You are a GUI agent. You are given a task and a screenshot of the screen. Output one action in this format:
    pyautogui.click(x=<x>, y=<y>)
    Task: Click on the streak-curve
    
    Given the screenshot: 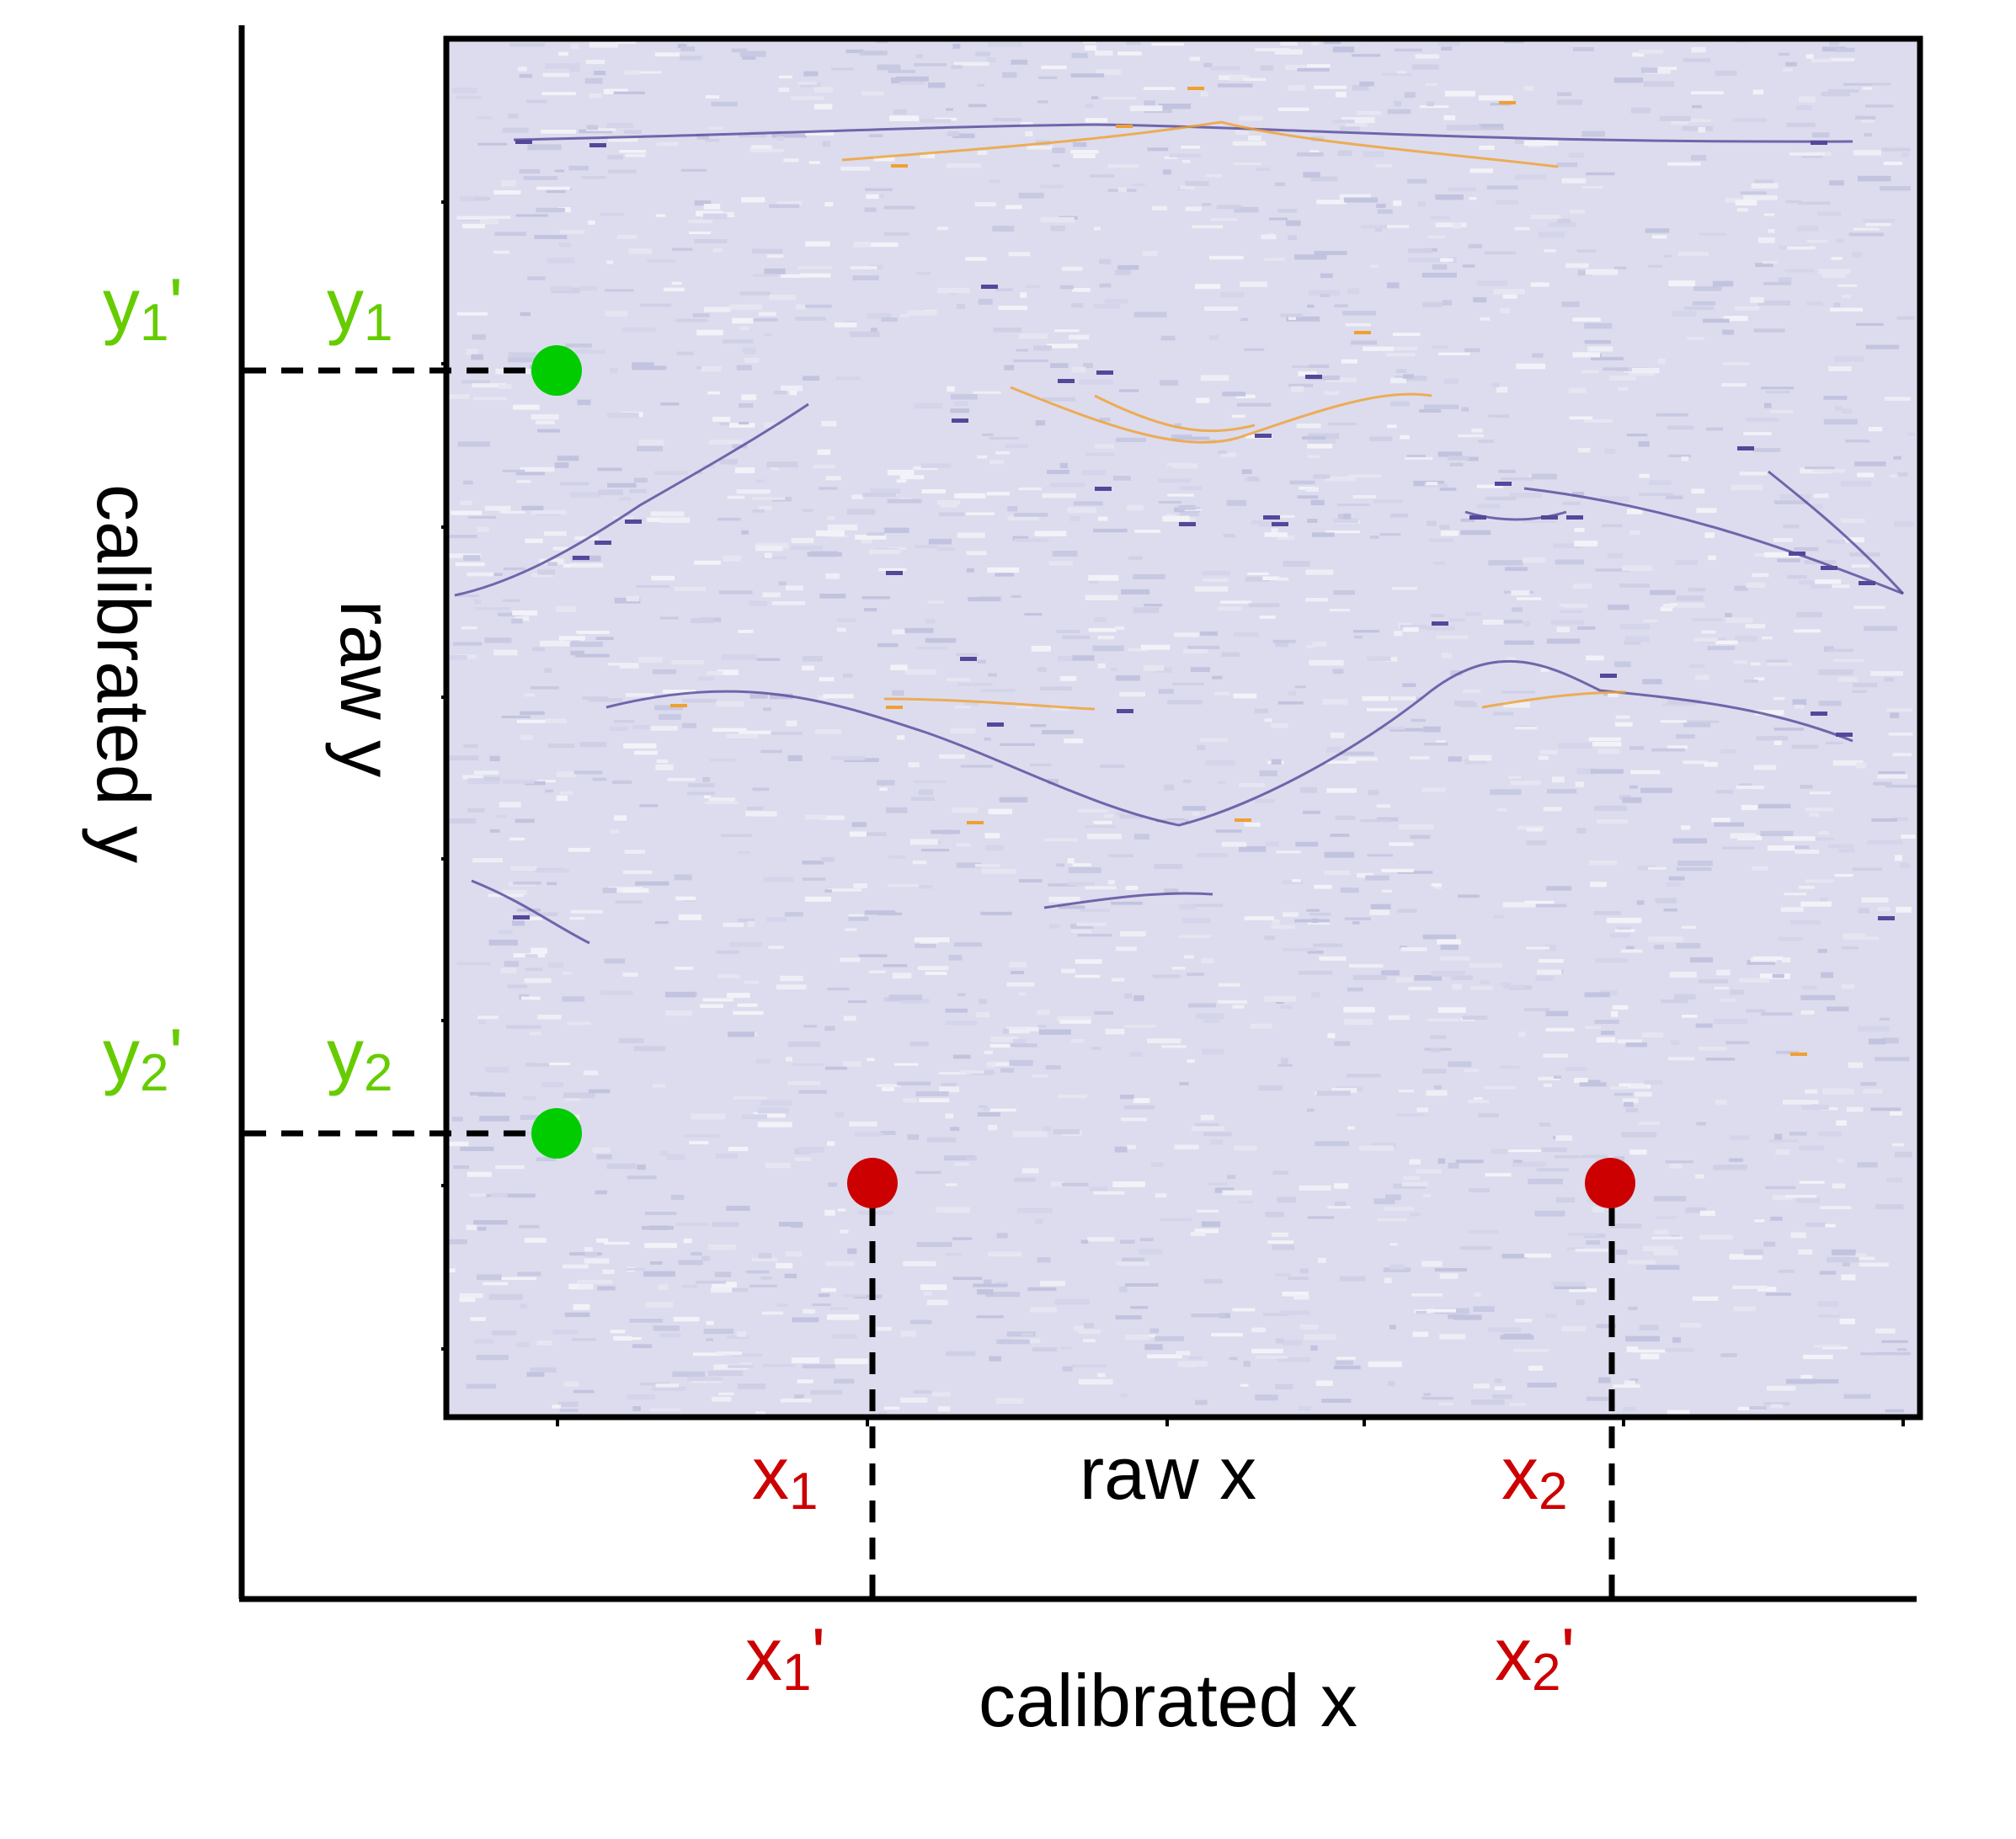 What is the action you would take?
    pyautogui.click(x=1128, y=901)
    